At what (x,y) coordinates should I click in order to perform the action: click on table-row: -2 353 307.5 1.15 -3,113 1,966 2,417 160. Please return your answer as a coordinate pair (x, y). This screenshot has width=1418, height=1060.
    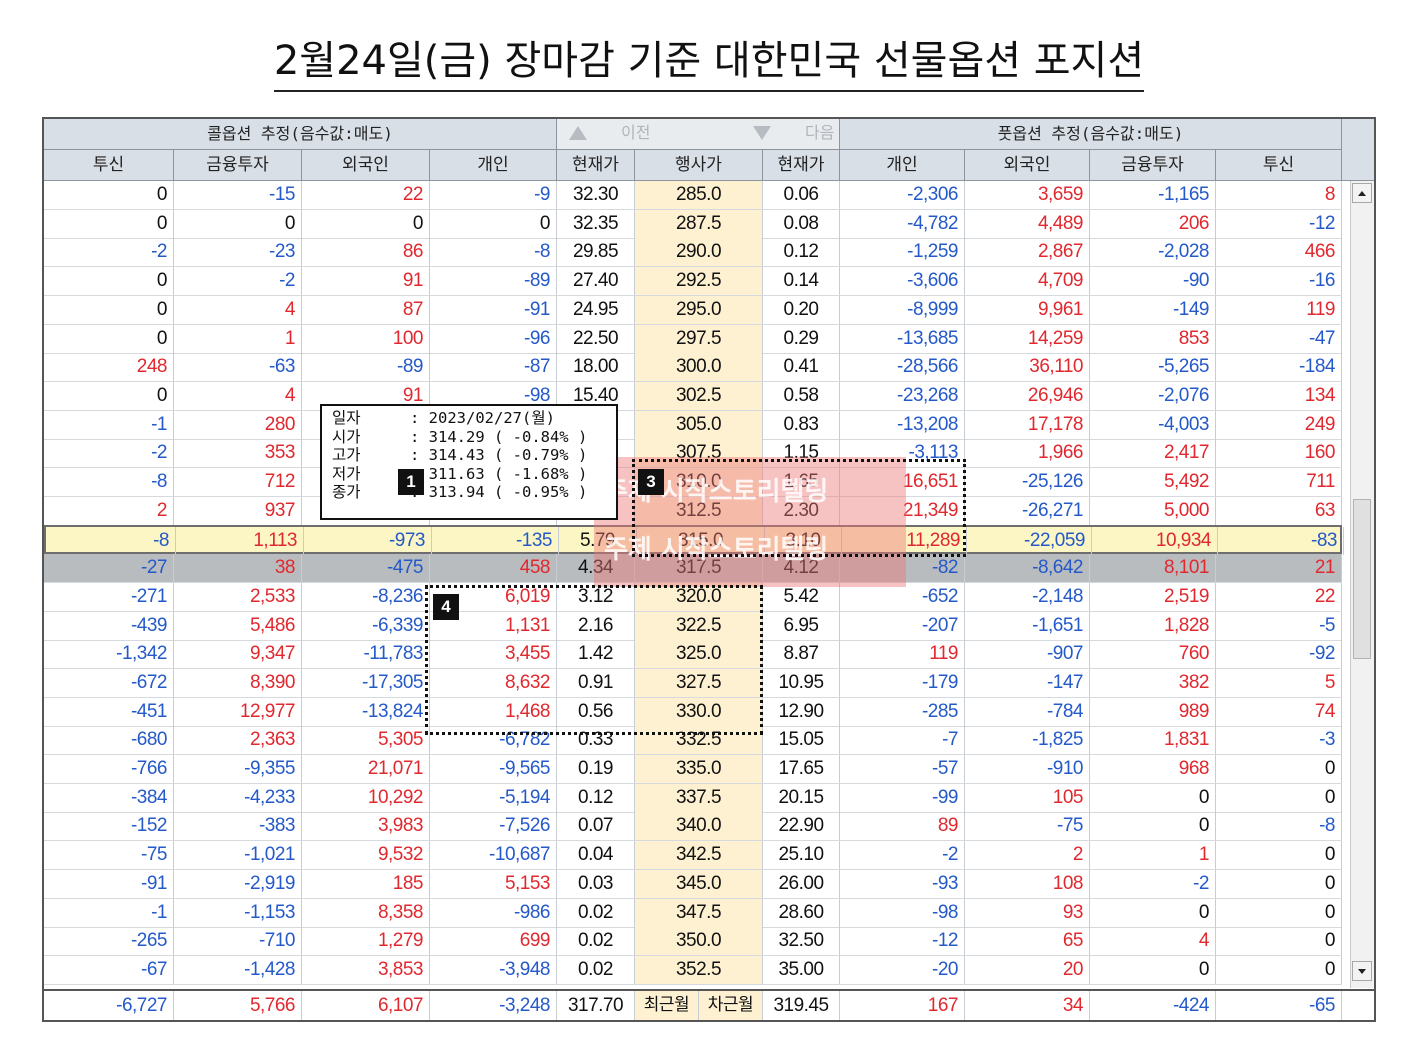
    Looking at the image, I should click on (693, 454).